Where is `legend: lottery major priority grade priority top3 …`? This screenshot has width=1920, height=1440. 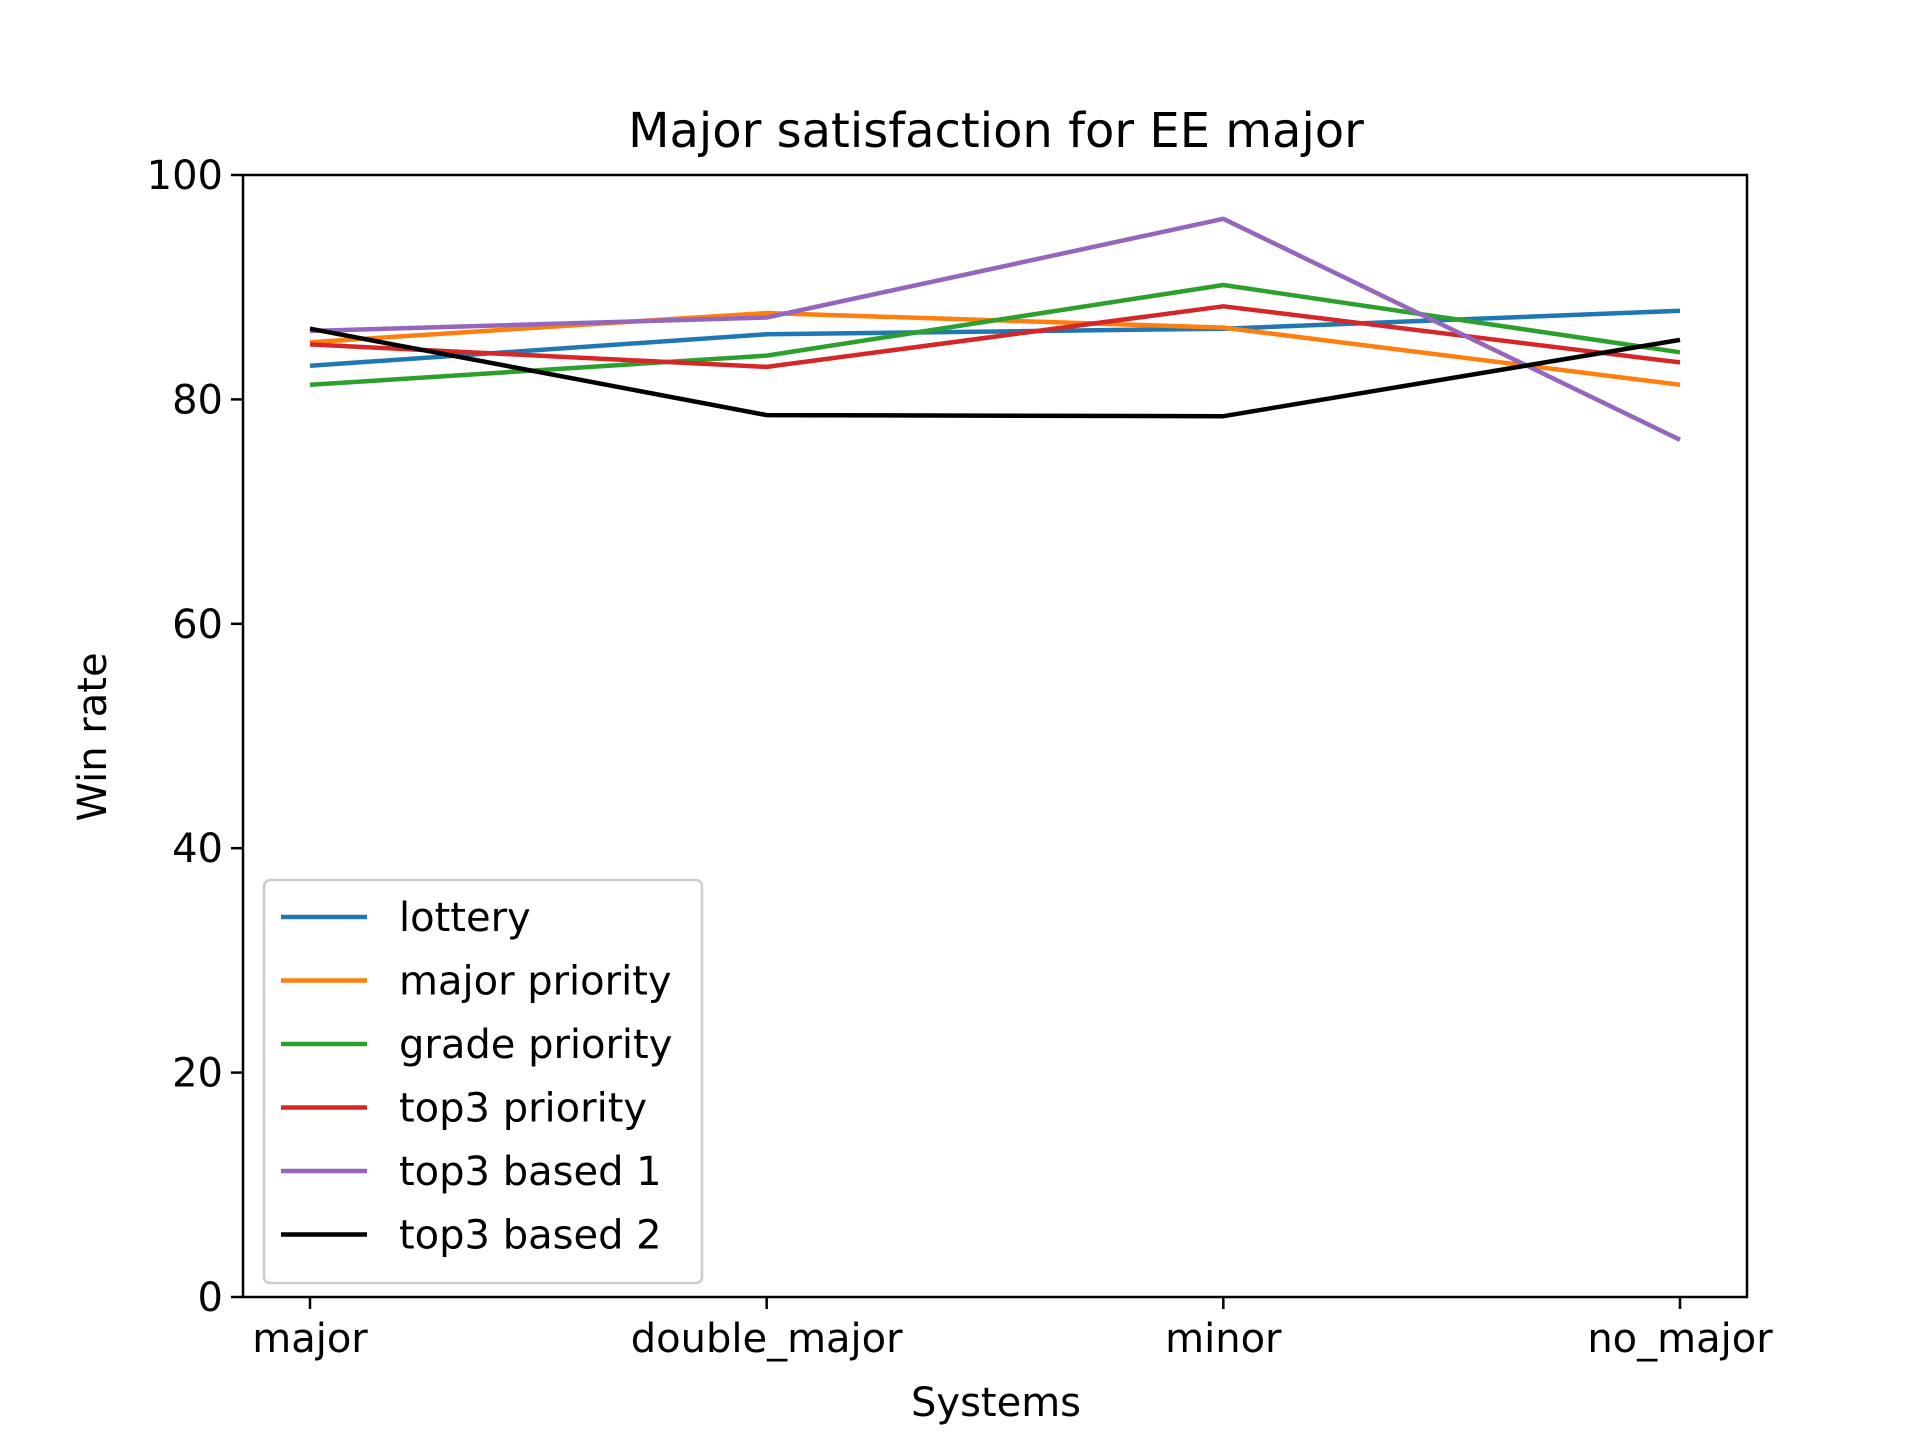 legend: lottery major priority grade priority top3 … is located at coordinates (483, 1081).